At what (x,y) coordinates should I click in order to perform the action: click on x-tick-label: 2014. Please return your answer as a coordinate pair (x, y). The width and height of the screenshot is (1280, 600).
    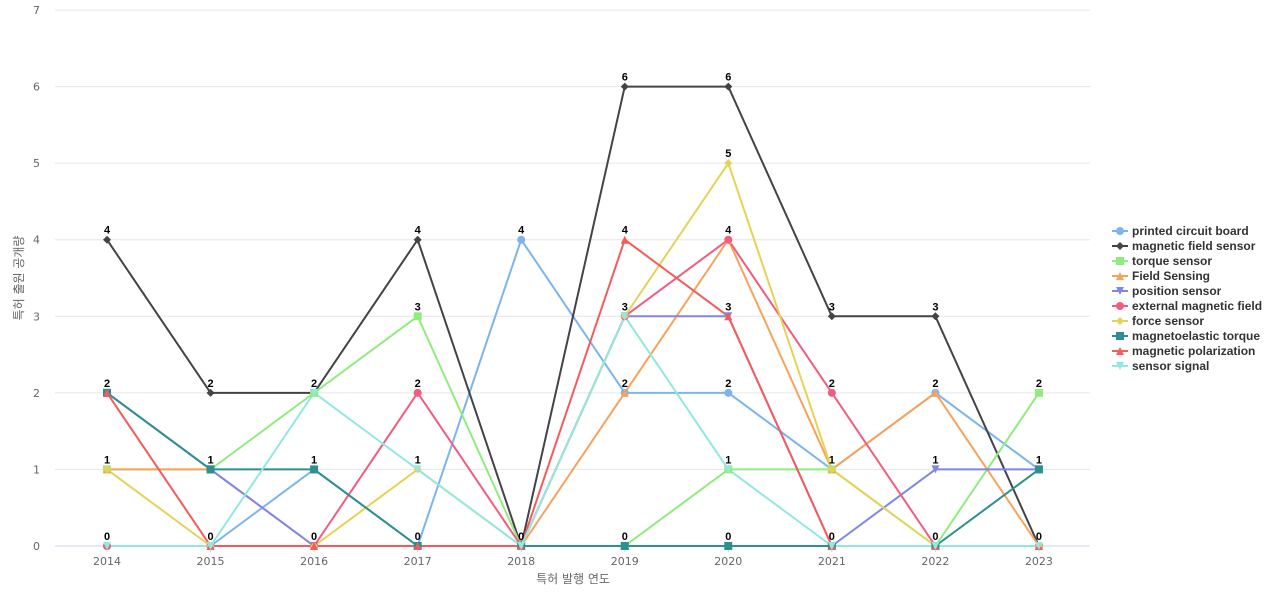
    Looking at the image, I should click on (107, 561).